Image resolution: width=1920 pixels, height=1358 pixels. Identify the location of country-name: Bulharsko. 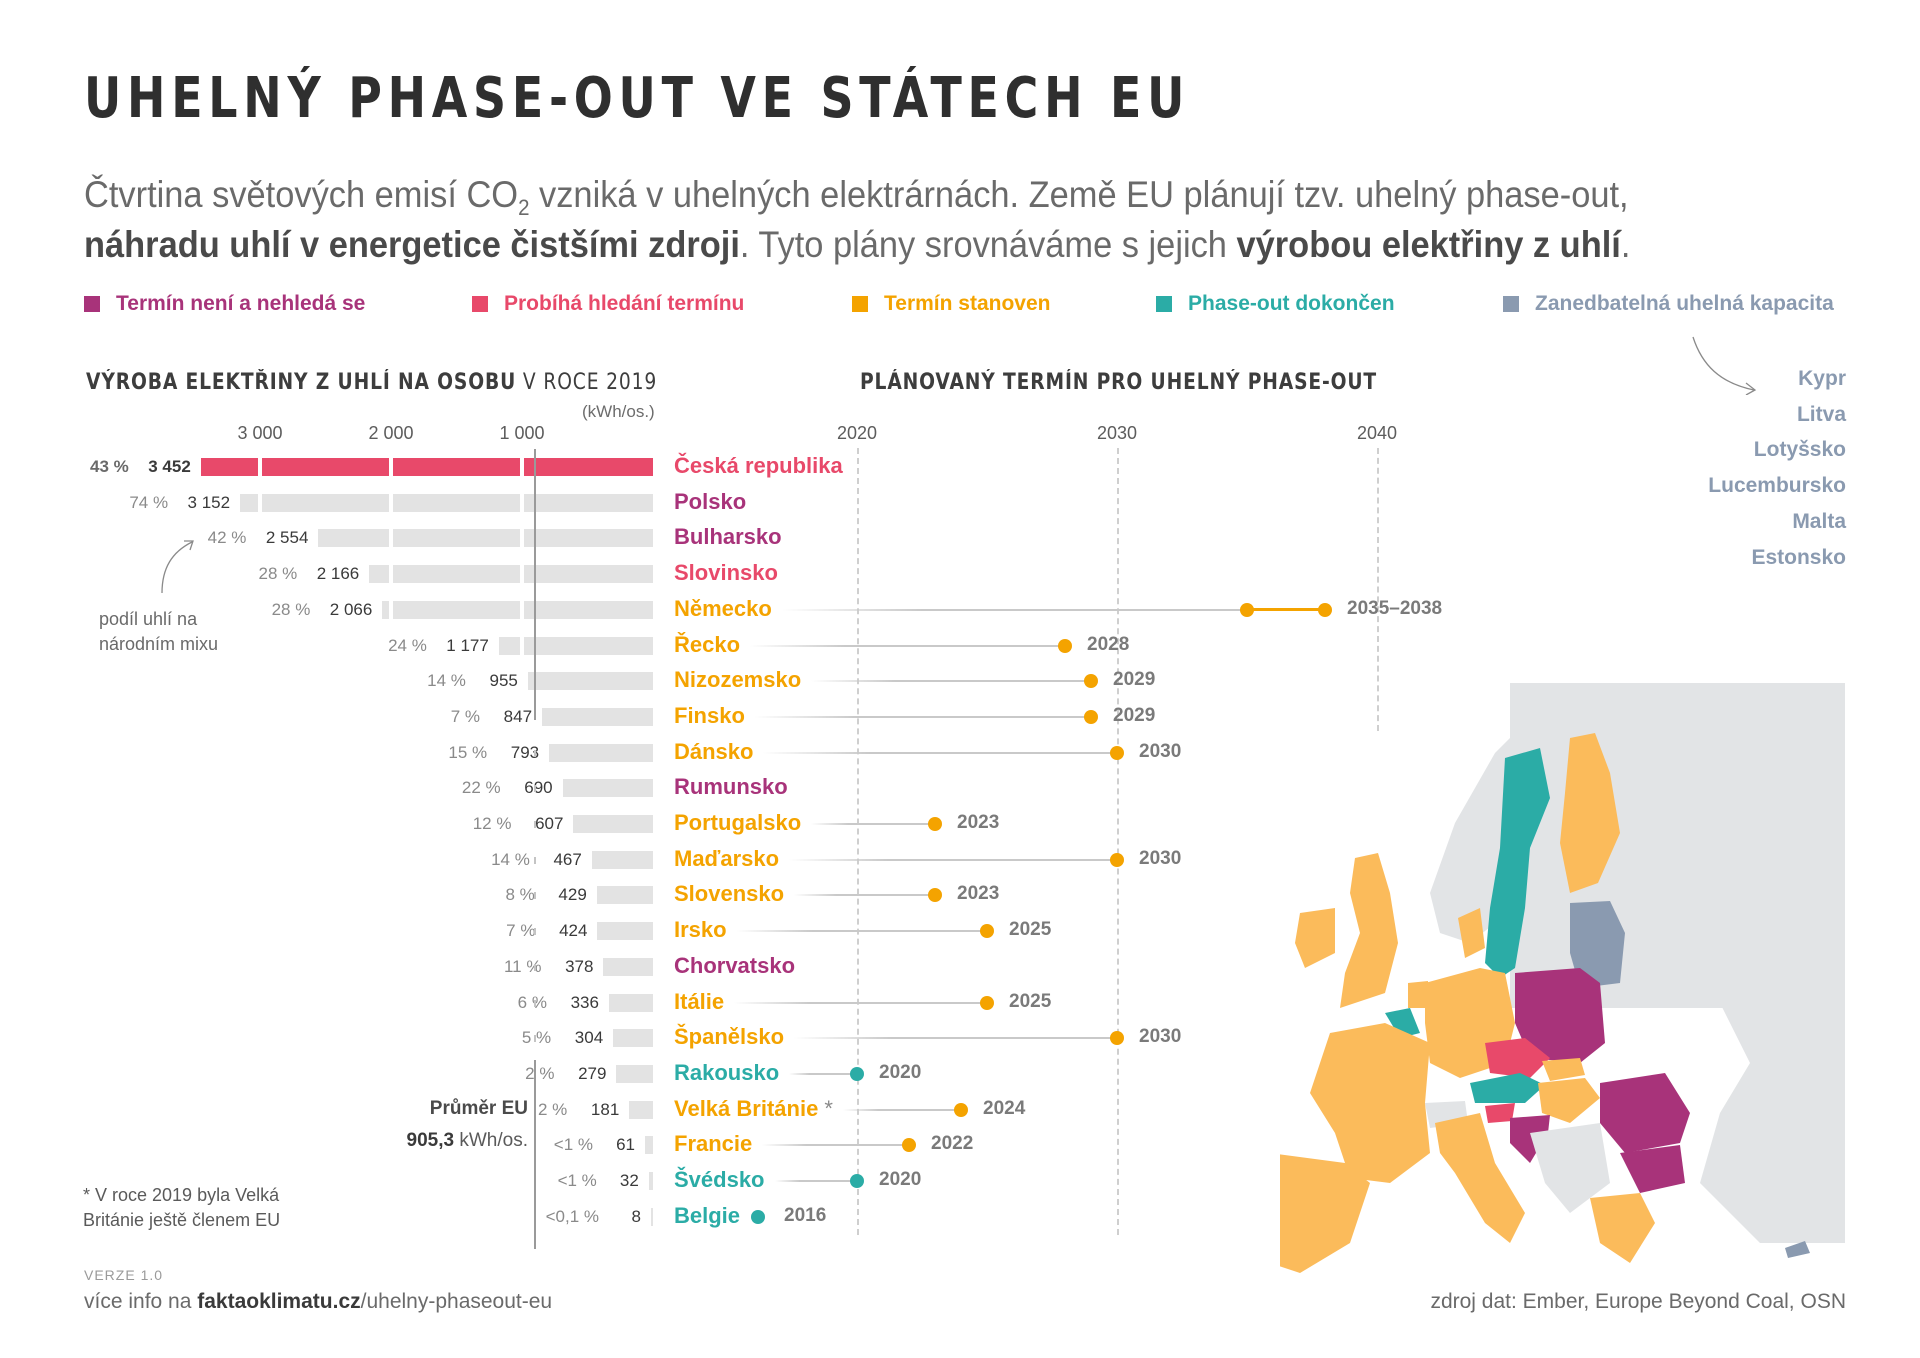
(728, 537).